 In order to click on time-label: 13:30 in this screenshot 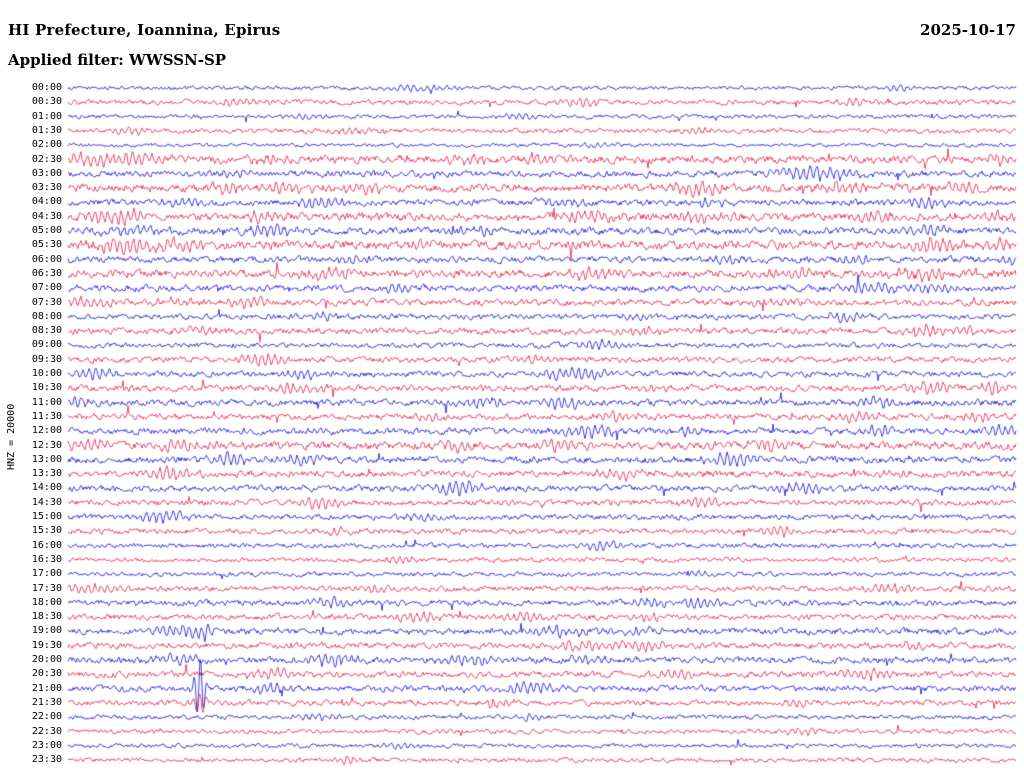, I will do `click(46, 474)`.